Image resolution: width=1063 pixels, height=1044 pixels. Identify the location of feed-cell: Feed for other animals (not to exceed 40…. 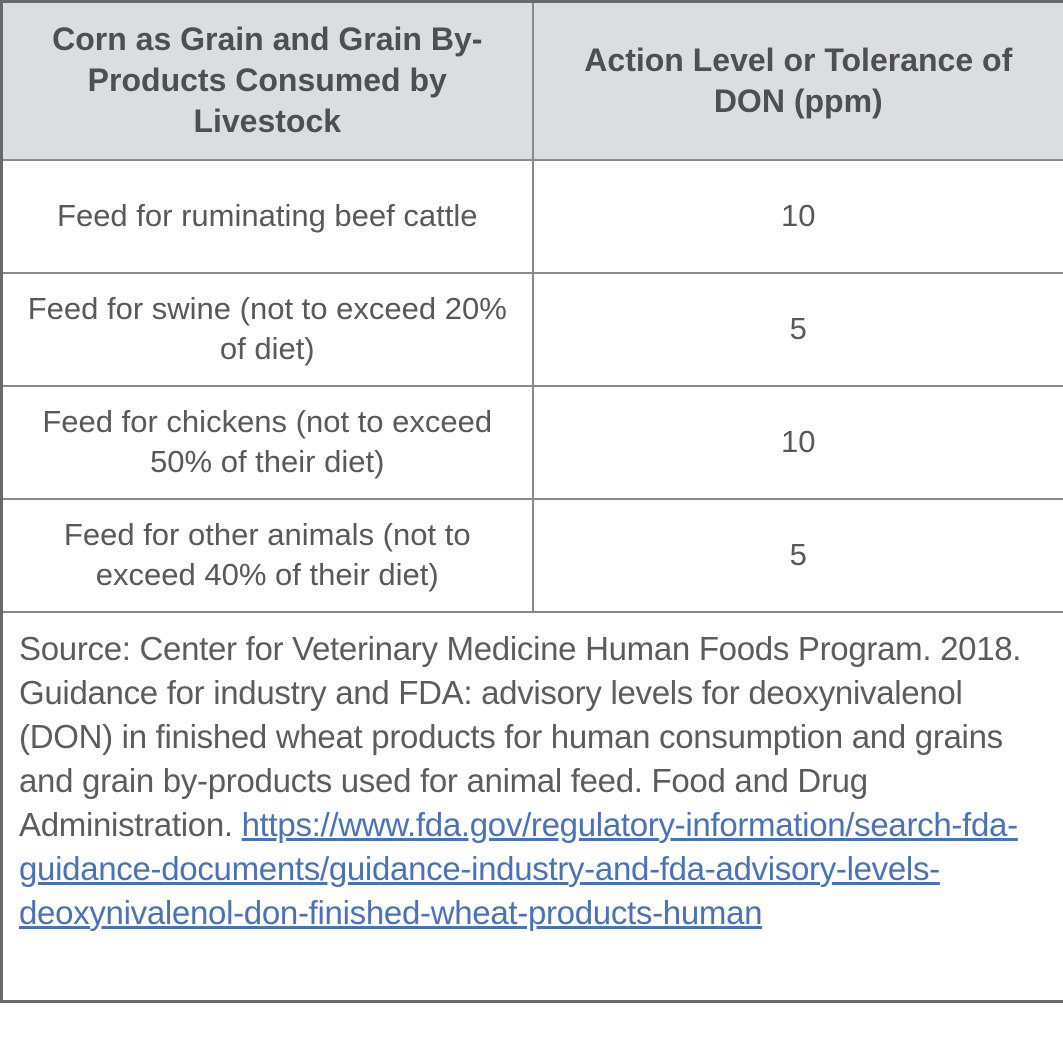
(267, 555).